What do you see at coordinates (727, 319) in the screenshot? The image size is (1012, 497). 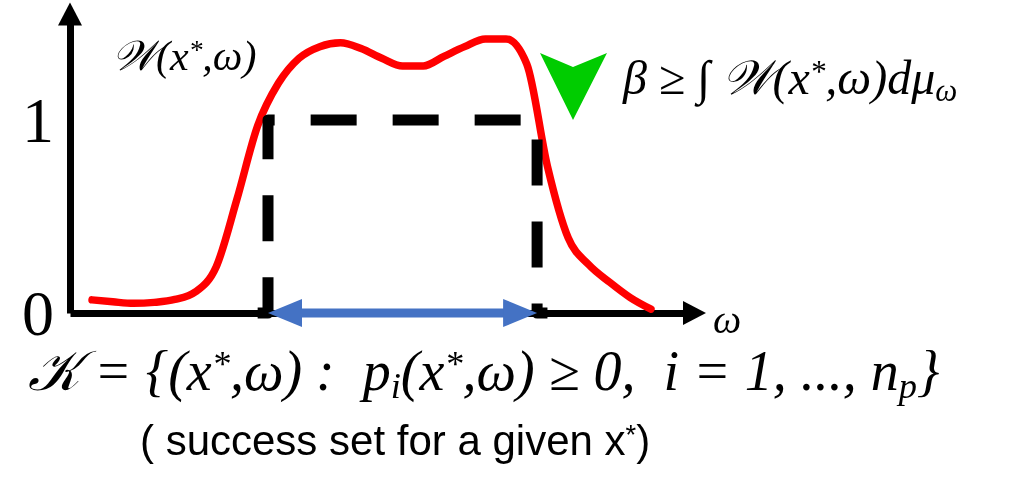 I see `x-axis-title: ω` at bounding box center [727, 319].